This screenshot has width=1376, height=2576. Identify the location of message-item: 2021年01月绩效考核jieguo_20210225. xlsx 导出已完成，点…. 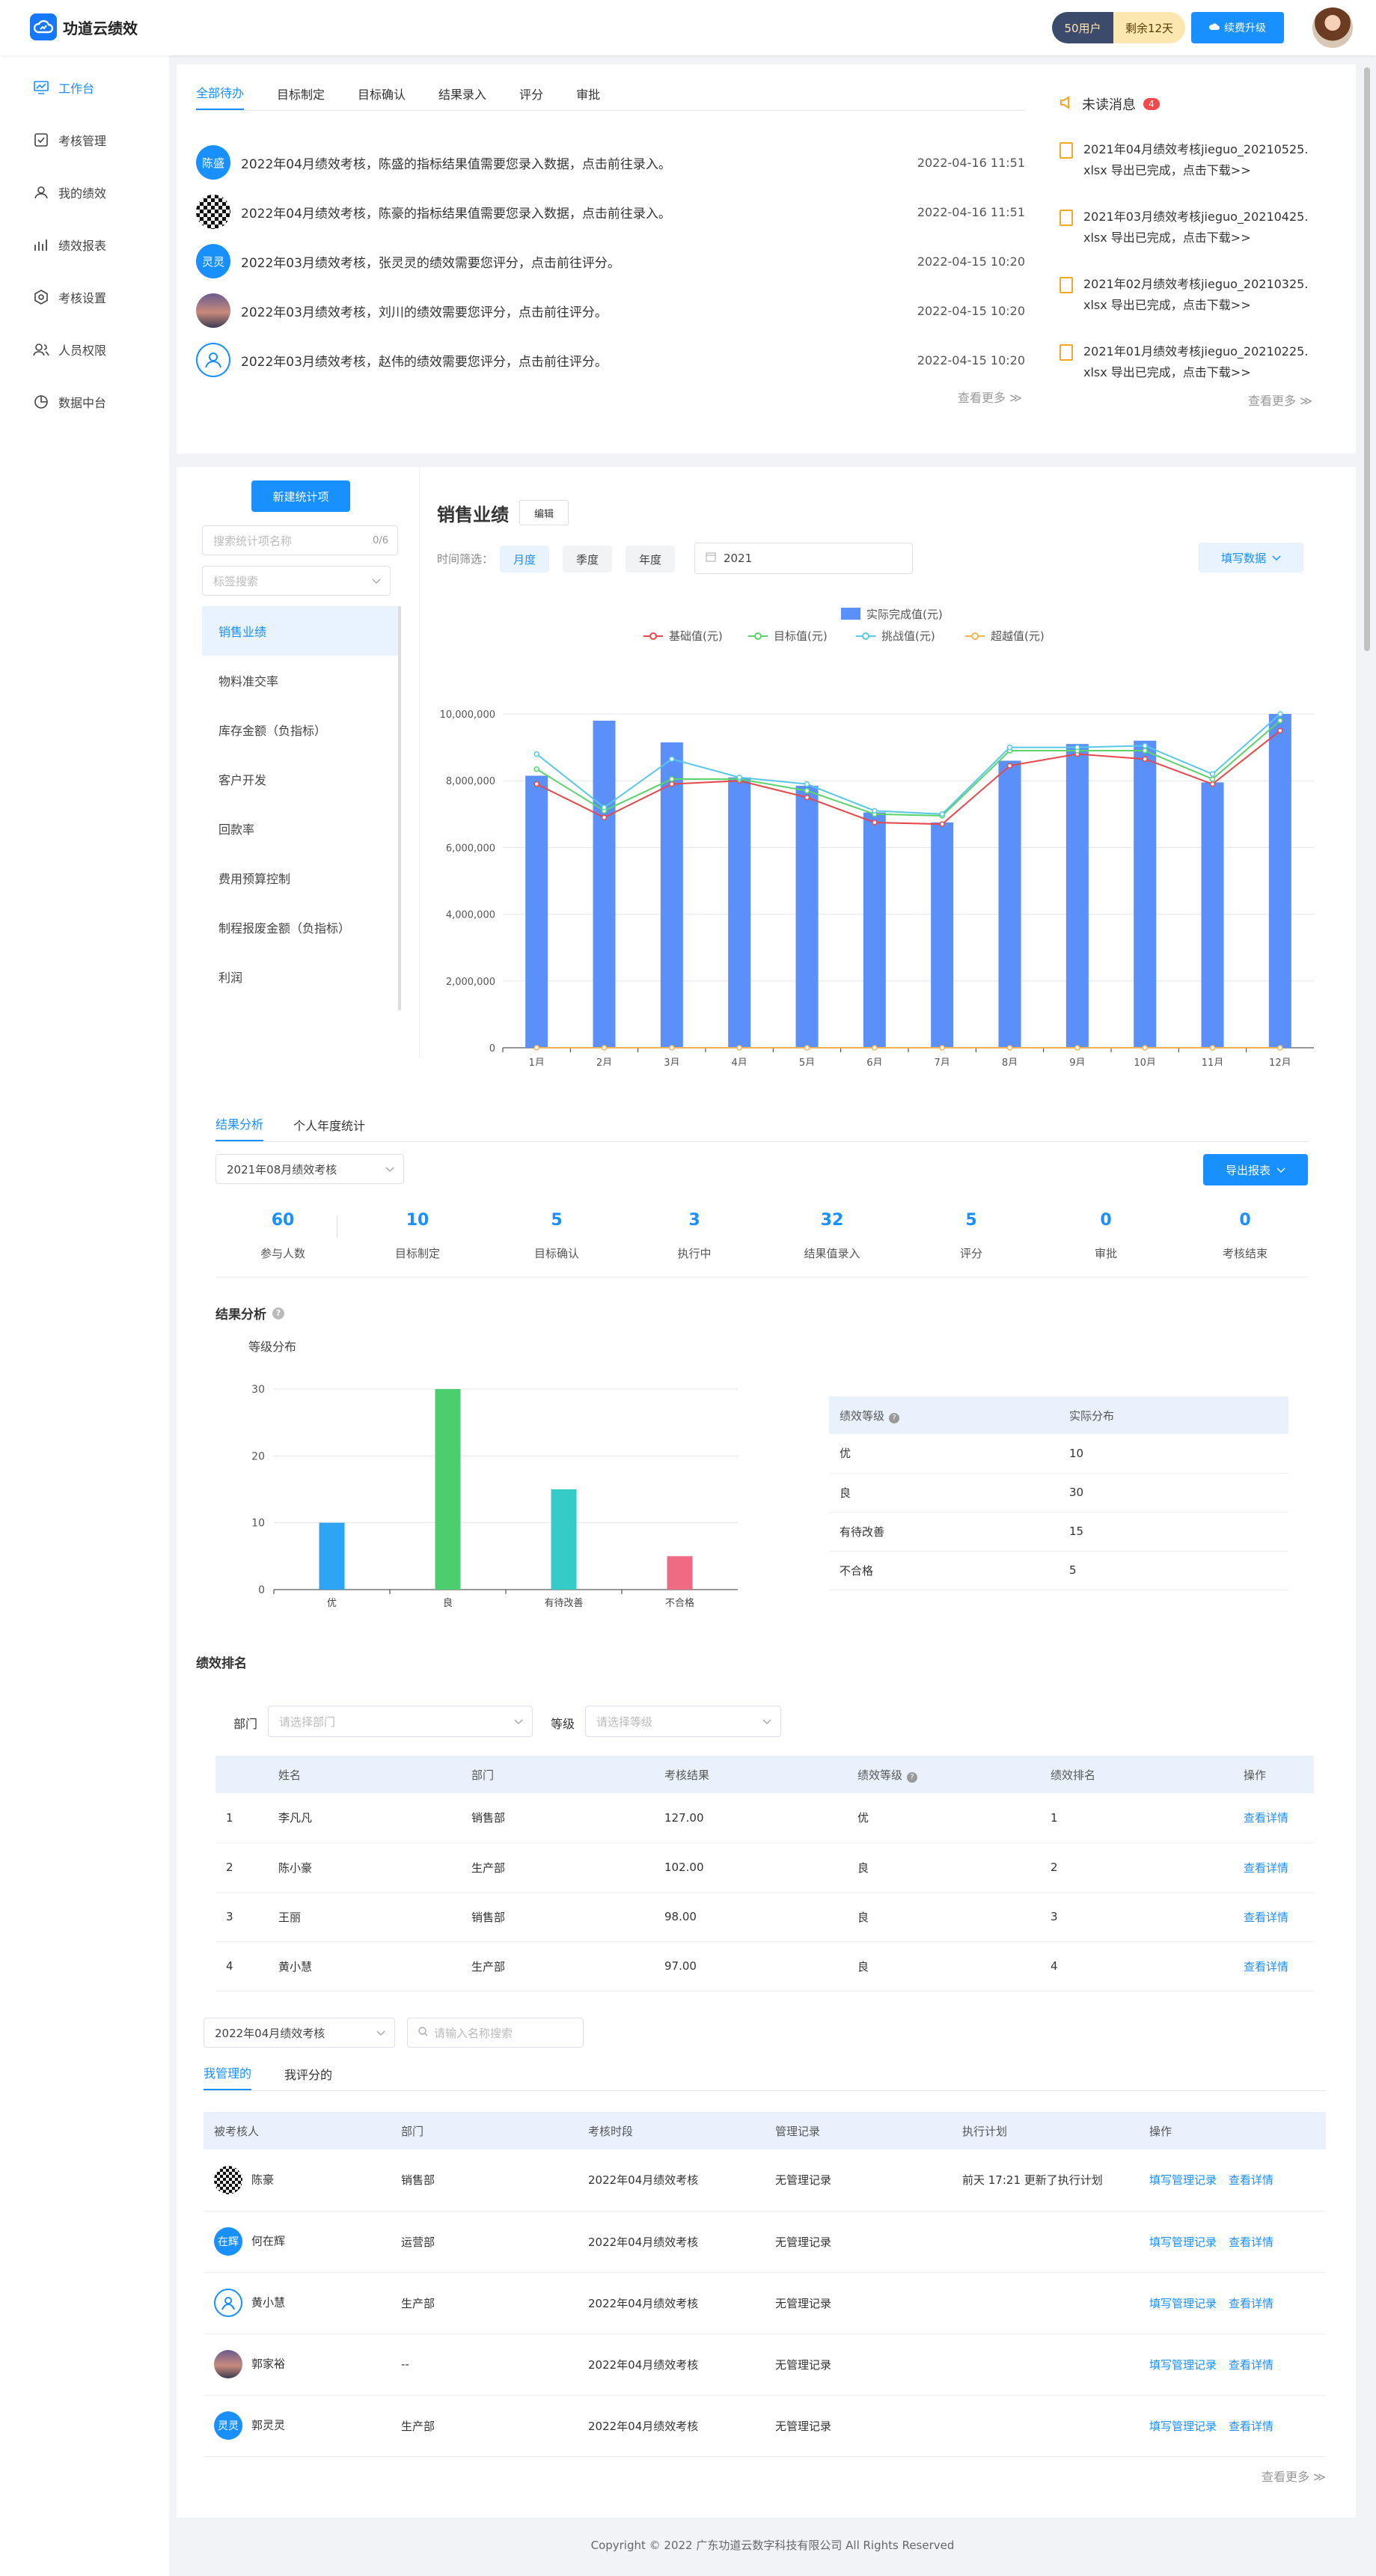
(1197, 362).